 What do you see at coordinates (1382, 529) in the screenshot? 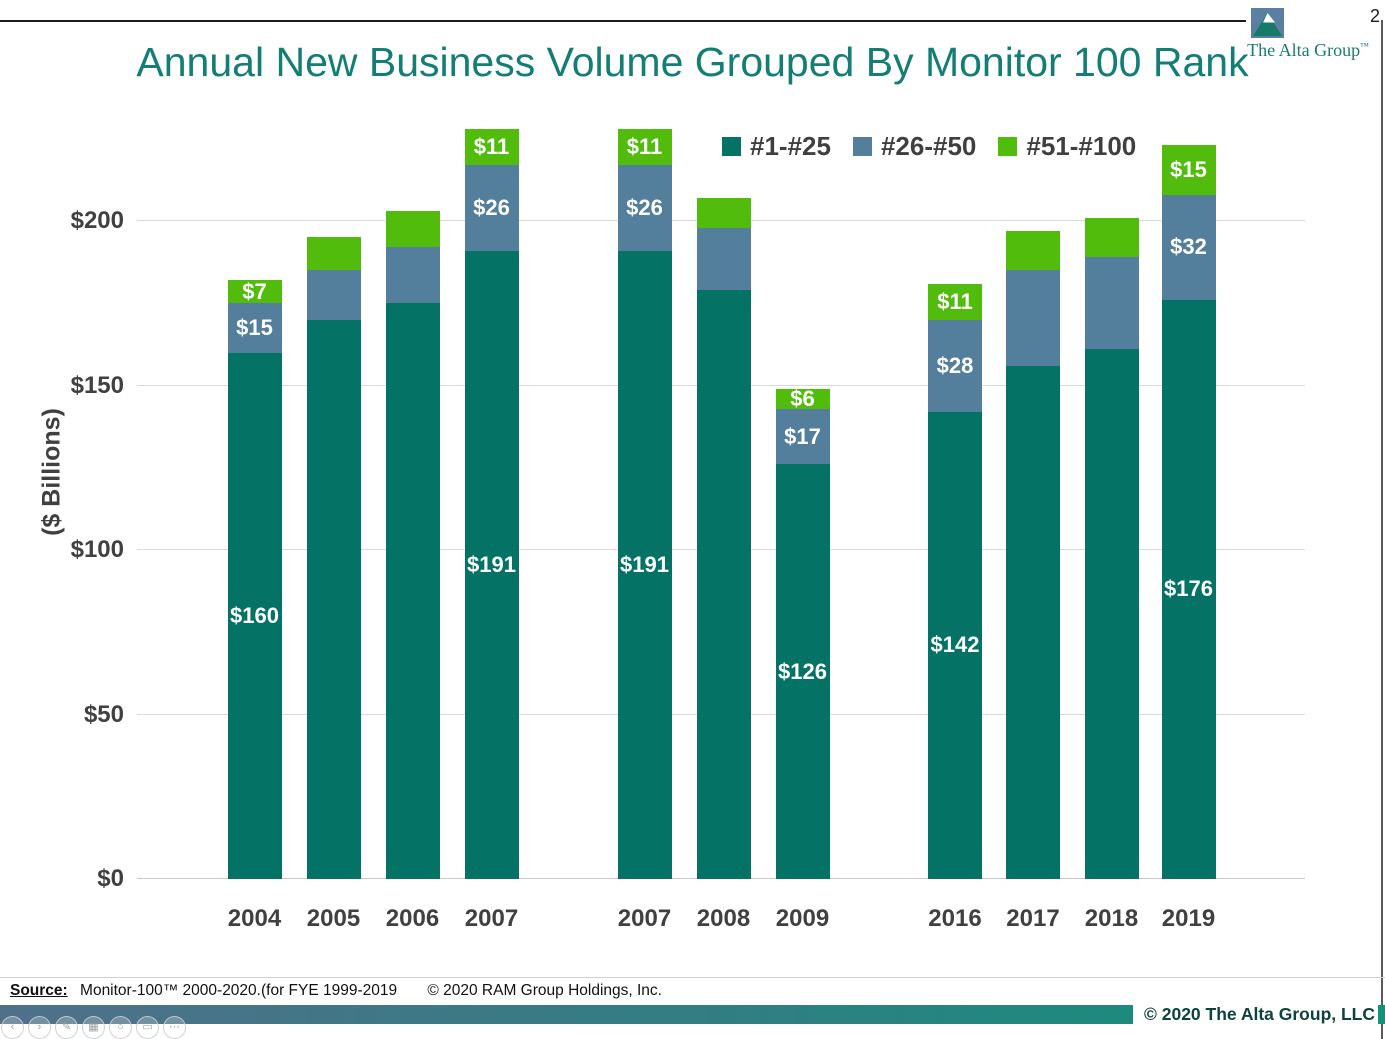
I see `right-edge-rule` at bounding box center [1382, 529].